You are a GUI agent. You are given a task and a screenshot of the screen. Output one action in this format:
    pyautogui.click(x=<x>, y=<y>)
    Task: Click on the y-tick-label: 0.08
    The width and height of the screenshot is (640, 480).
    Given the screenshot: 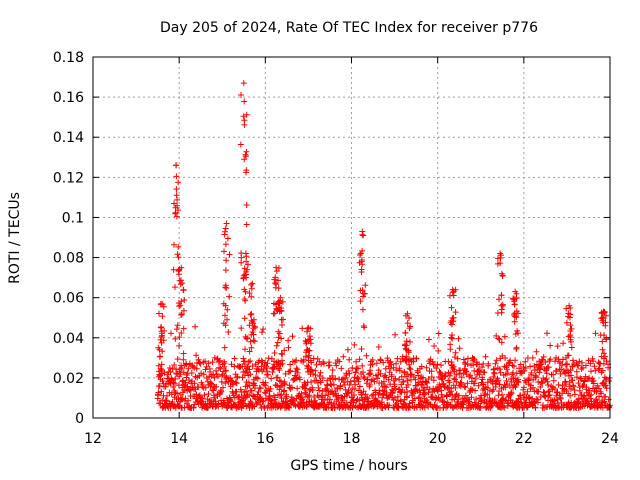 What is the action you would take?
    pyautogui.click(x=68, y=259)
    